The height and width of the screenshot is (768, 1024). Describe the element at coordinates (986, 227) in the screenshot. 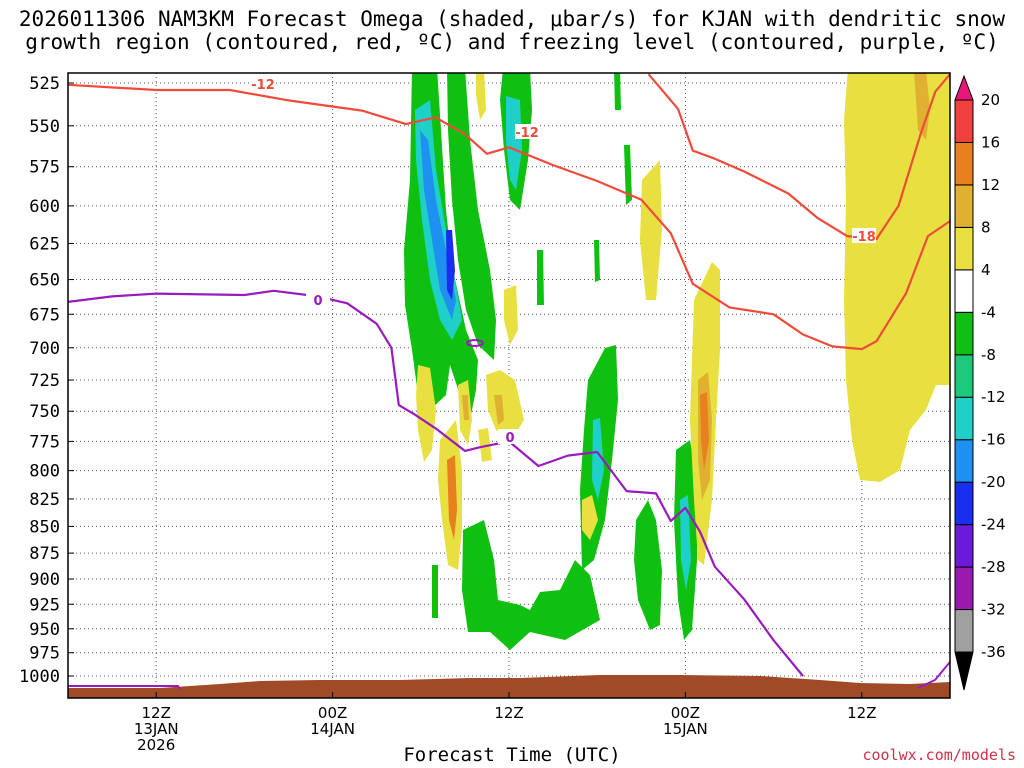

I see `colorbar-label: 8` at that location.